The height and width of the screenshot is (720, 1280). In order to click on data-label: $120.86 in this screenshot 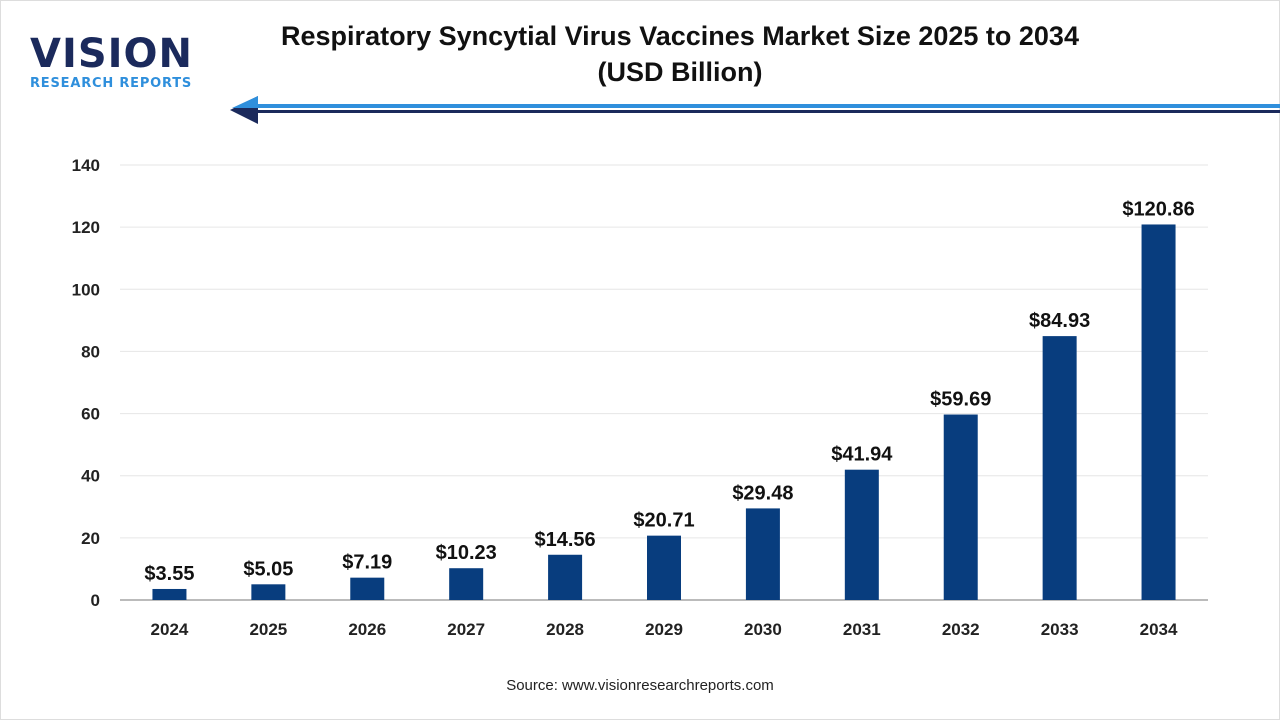, I will do `click(1158, 209)`.